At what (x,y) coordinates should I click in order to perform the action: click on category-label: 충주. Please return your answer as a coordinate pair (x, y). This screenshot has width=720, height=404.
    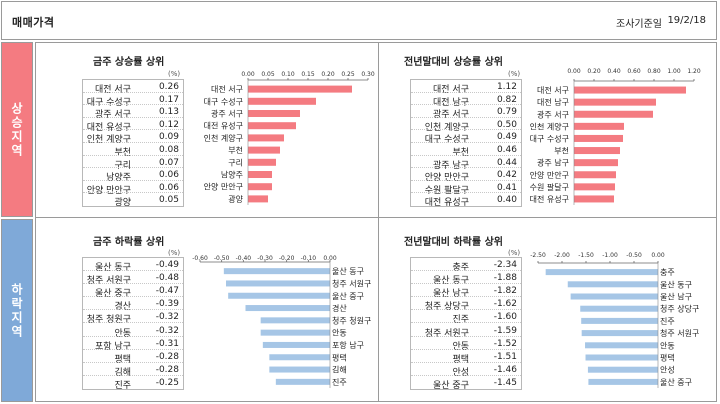
    Looking at the image, I should click on (667, 272).